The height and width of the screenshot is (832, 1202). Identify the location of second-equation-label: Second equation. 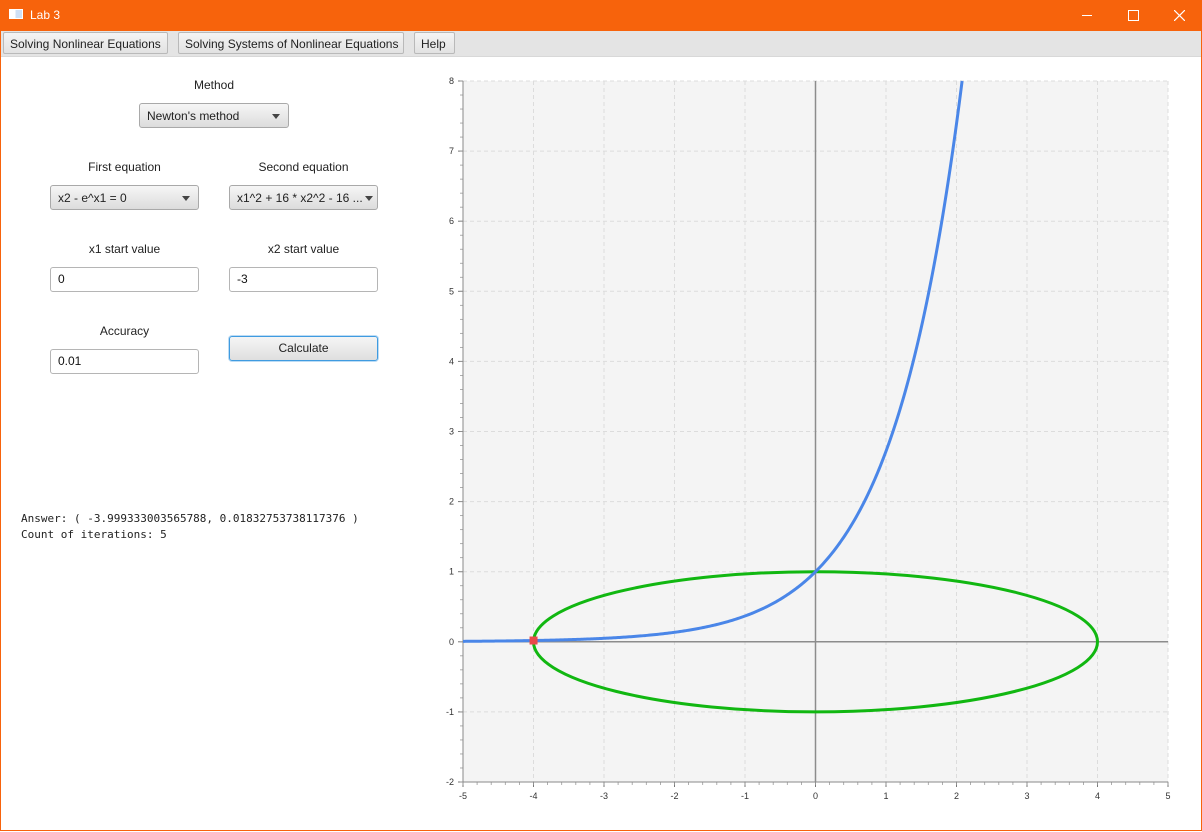
(303, 167).